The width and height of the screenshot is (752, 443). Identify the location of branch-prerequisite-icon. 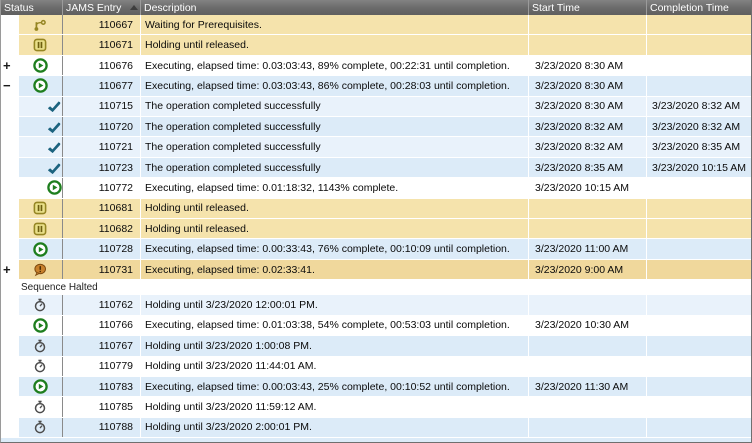
(40, 25).